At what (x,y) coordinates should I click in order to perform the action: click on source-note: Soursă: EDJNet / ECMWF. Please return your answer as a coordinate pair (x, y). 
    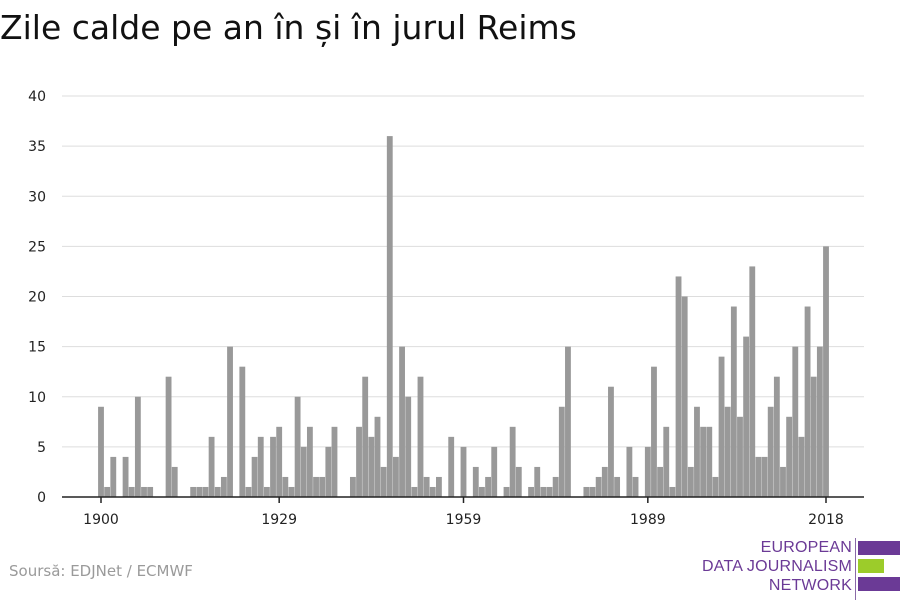
    Looking at the image, I should click on (101, 571).